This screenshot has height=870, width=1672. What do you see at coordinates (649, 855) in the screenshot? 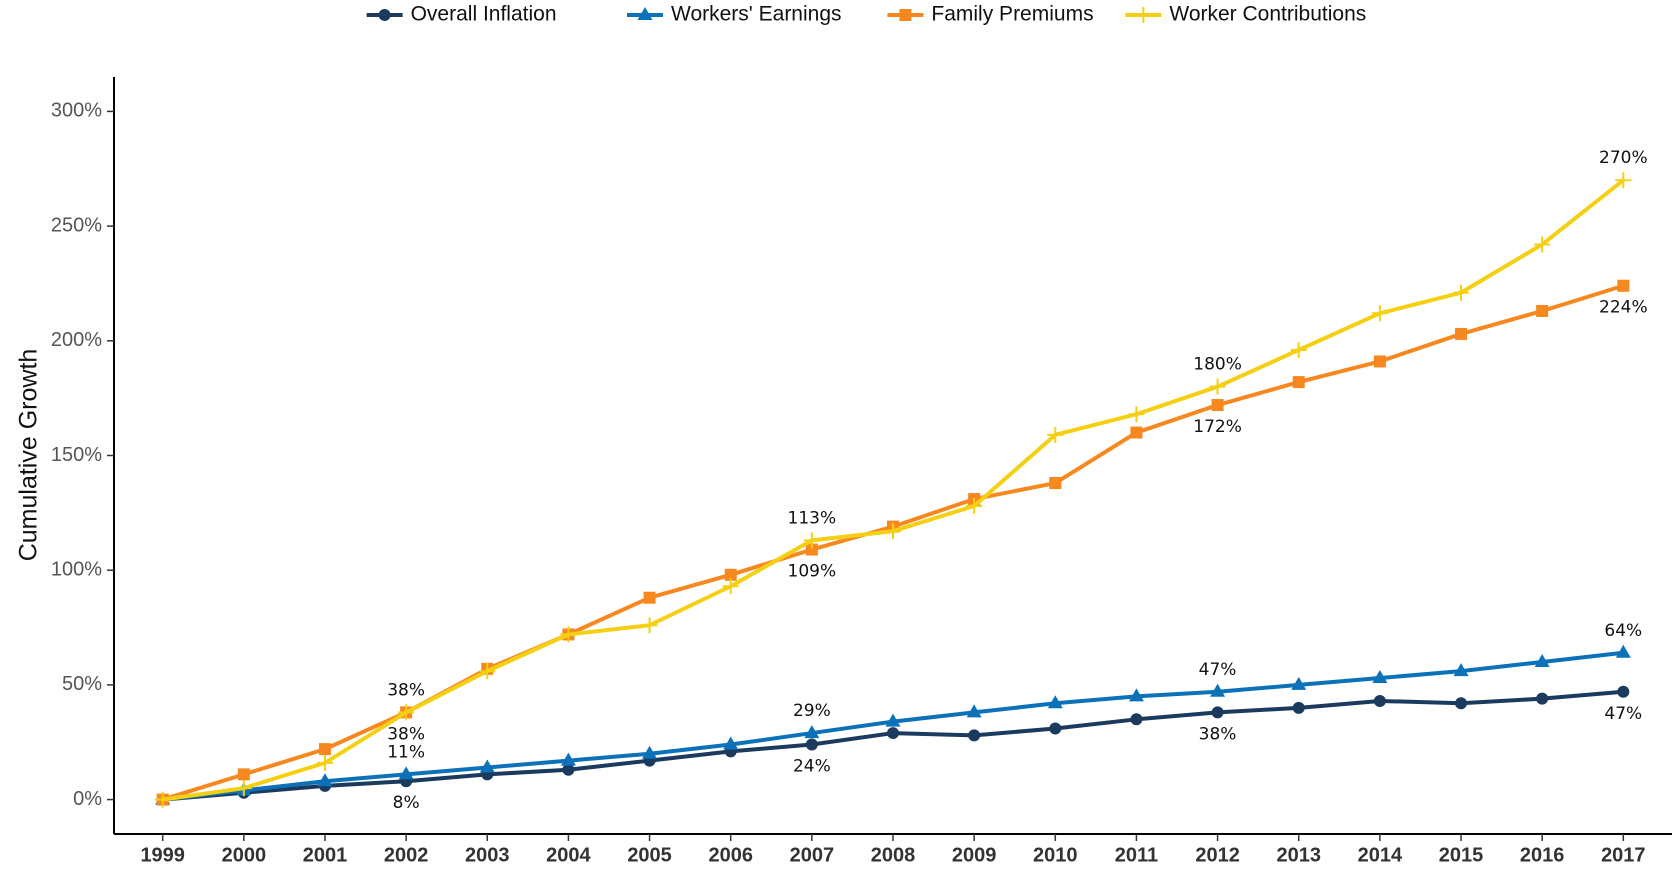
I see `x-tick-label: 2005` at bounding box center [649, 855].